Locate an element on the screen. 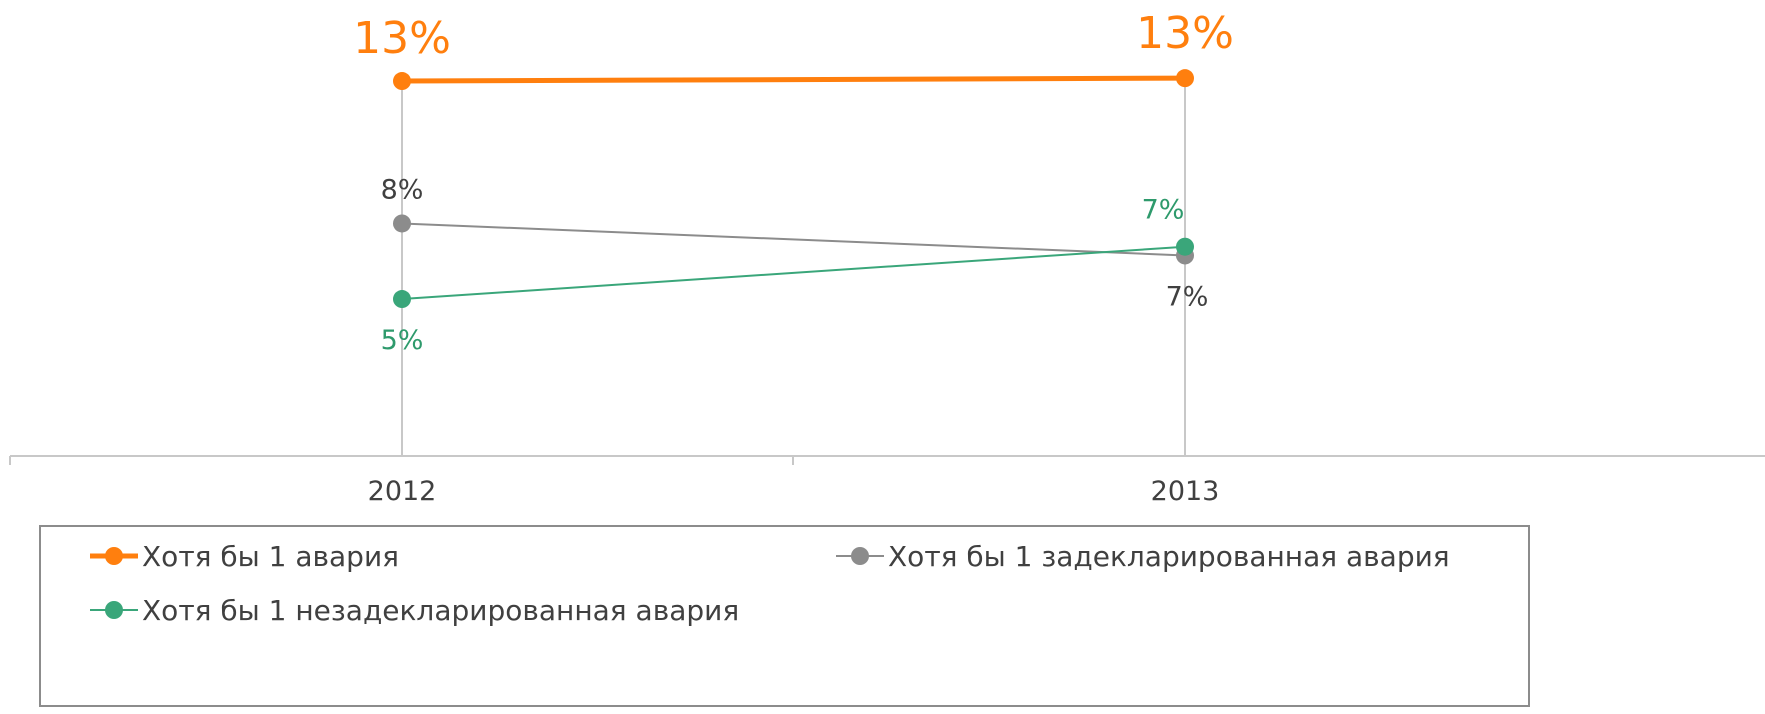 This screenshot has height=714, width=1765. x-tick-label: 2013 is located at coordinates (1185, 491).